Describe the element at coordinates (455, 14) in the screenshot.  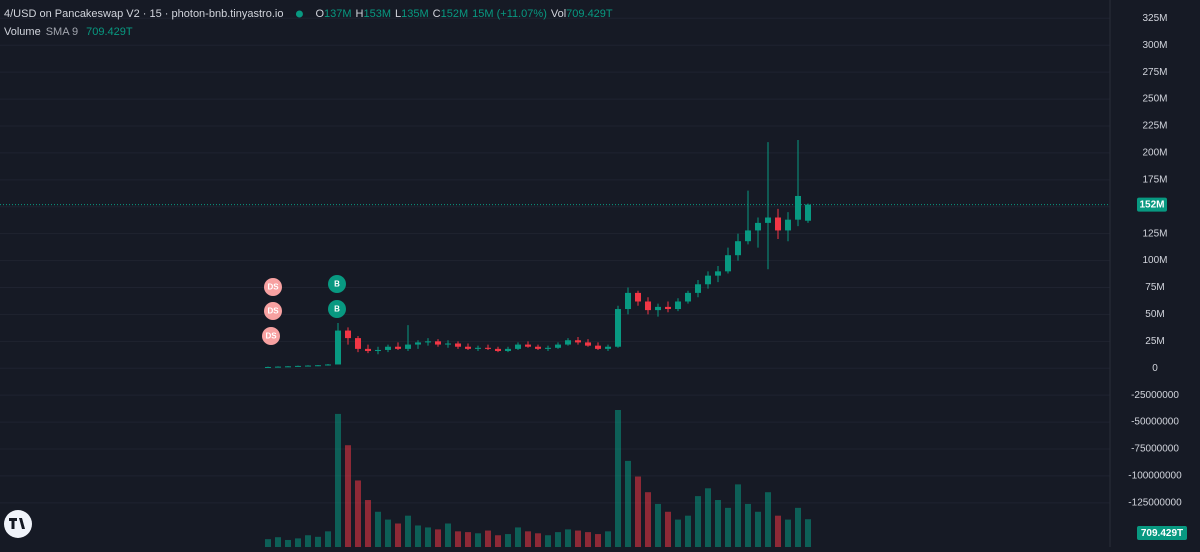
I see `ohlc-value: 152M` at that location.